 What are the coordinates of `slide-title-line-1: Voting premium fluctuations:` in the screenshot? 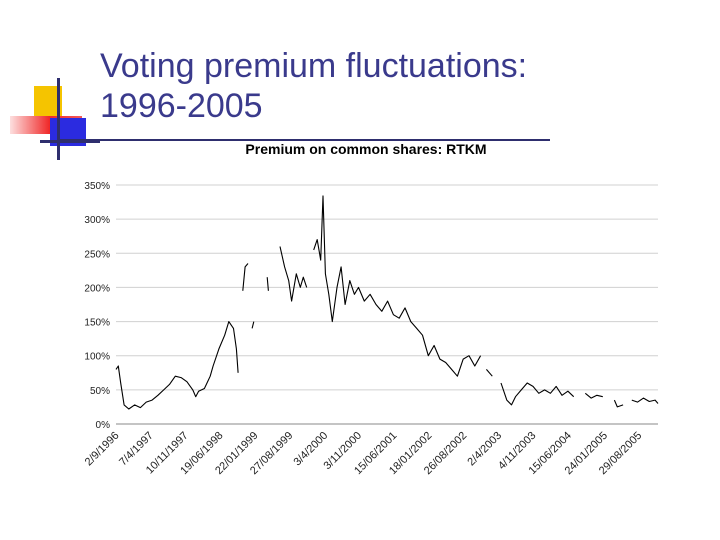 It's located at (314, 66).